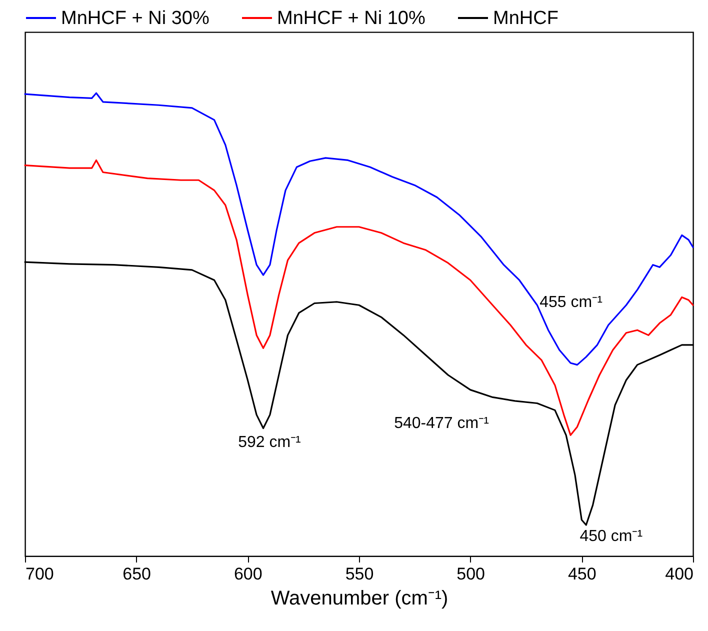 Image resolution: width=708 pixels, height=631 pixels. Describe the element at coordinates (359, 599) in the screenshot. I see `x-axis-title: Wavenumber (cm⁻¹)` at that location.